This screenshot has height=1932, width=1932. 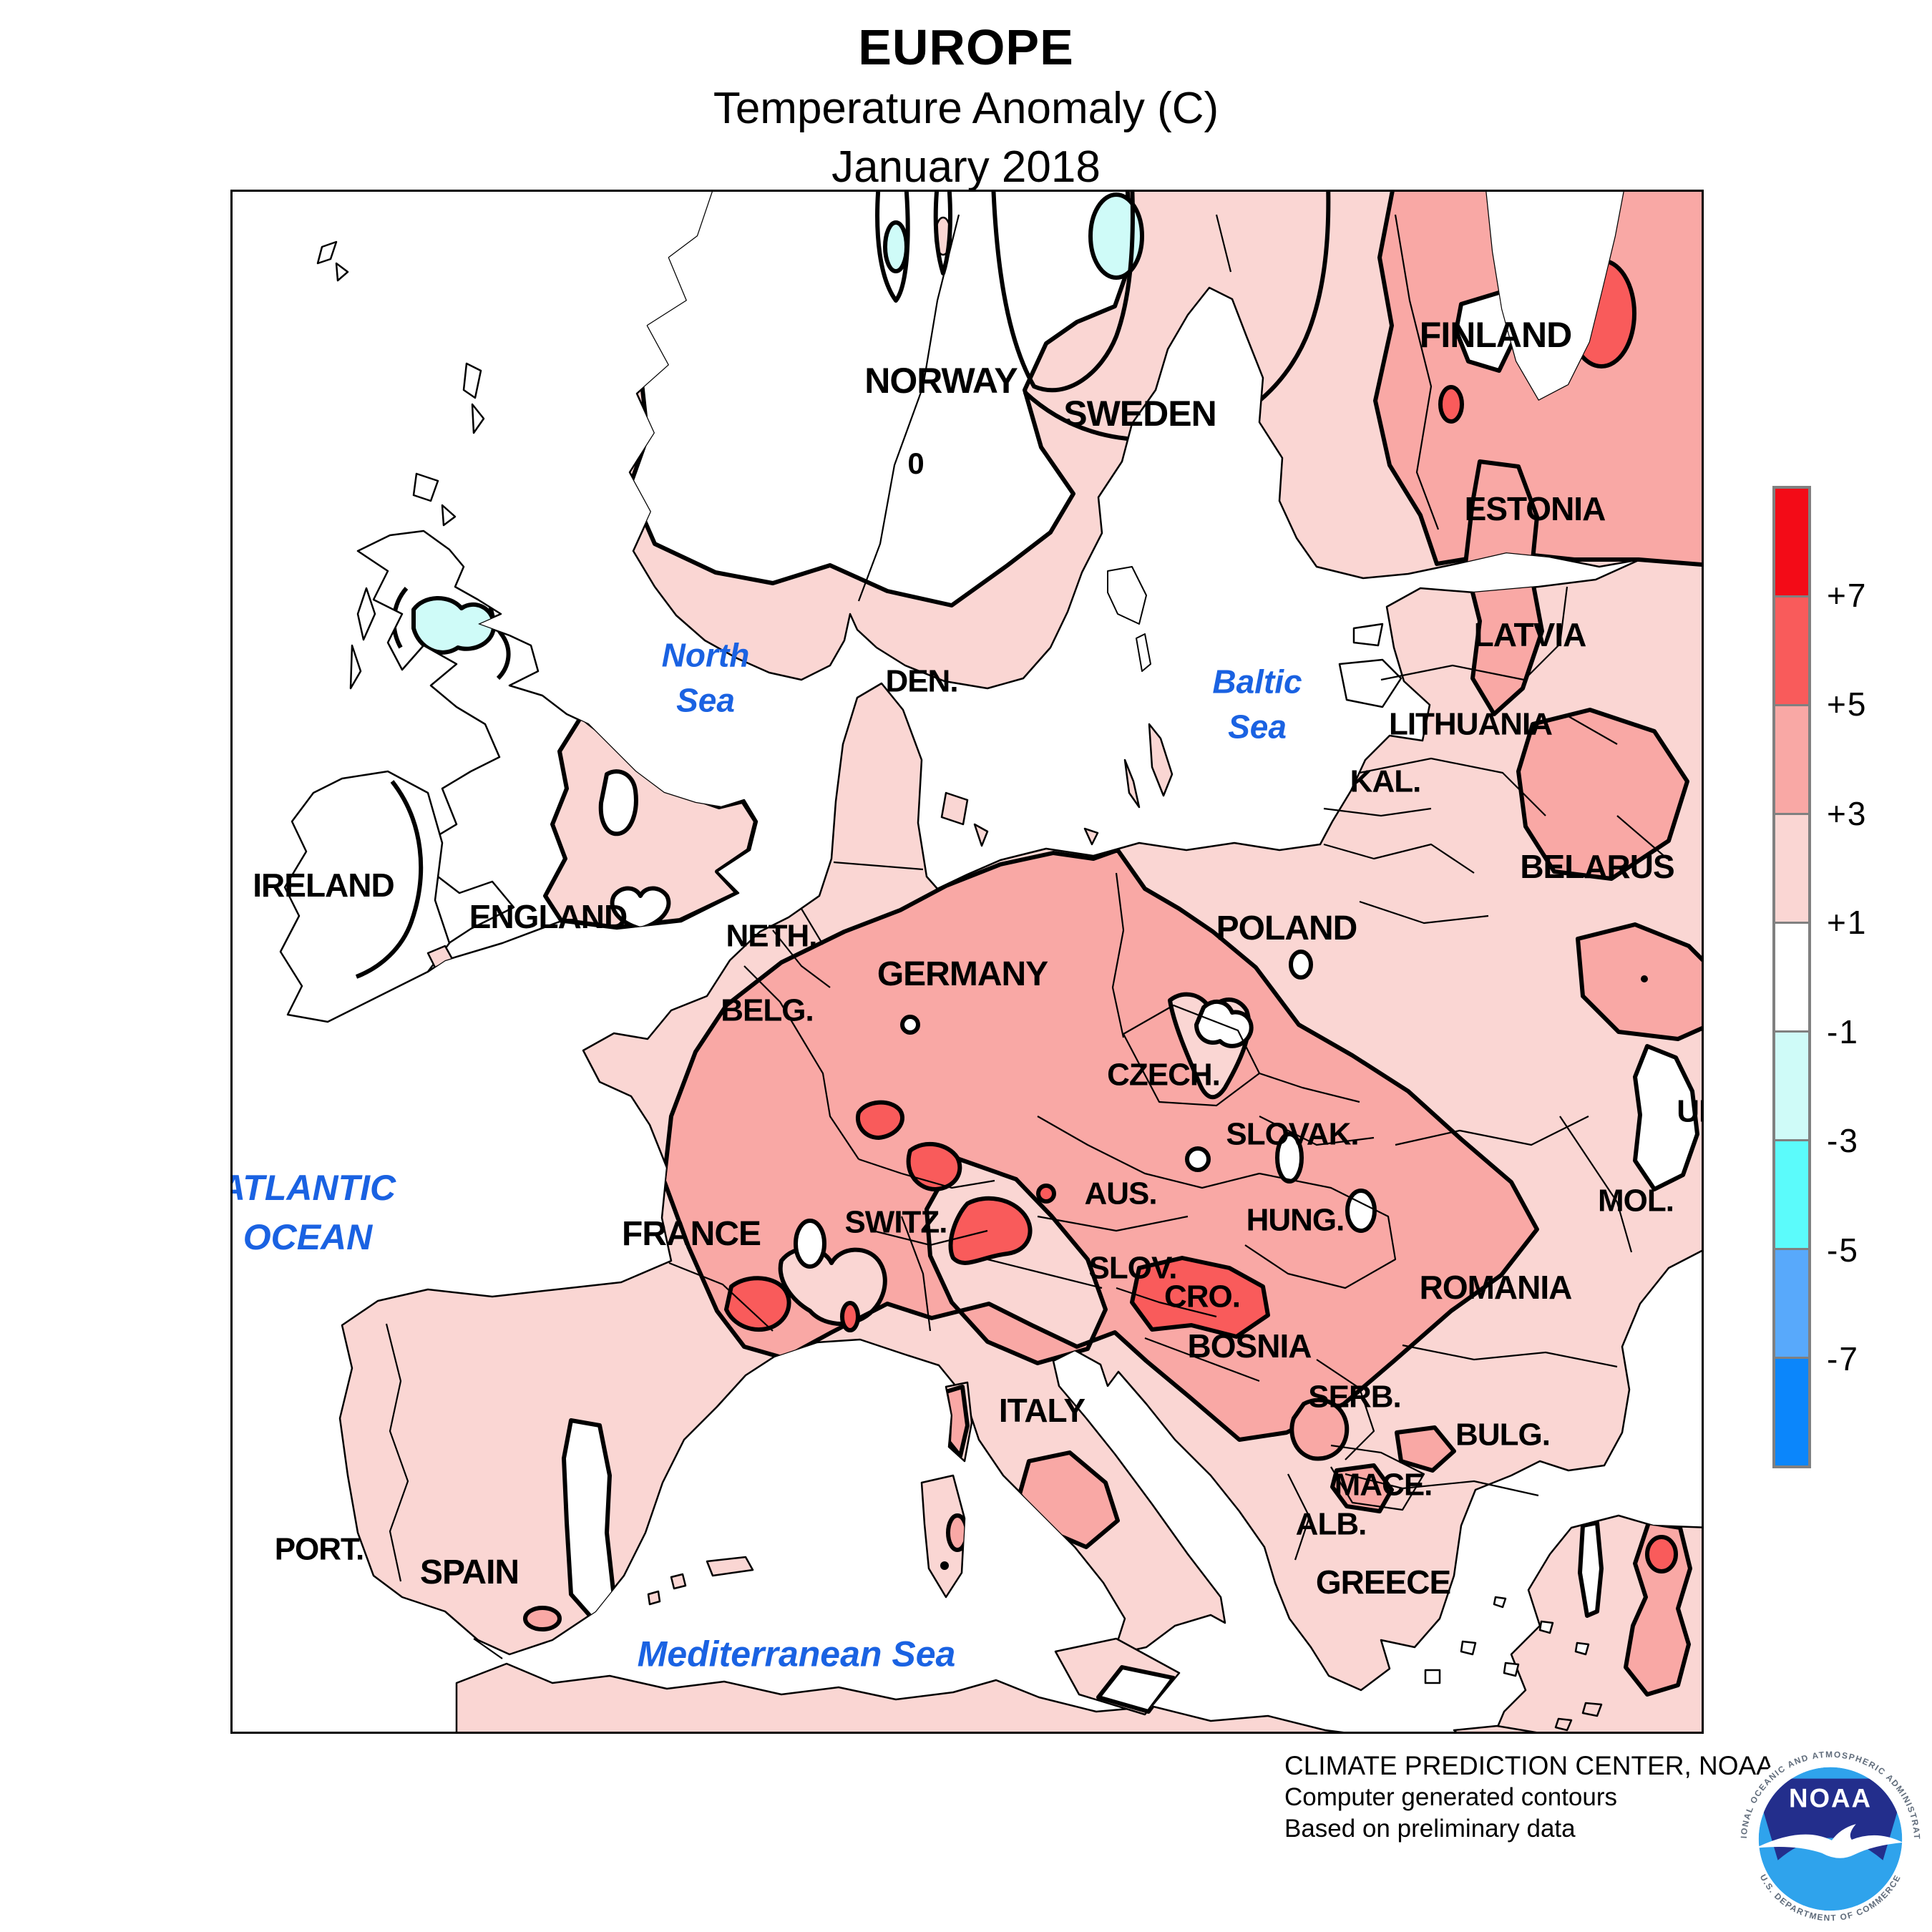 What do you see at coordinates (1470, 724) in the screenshot?
I see `country-label-lithuania: LITHUANIA` at bounding box center [1470, 724].